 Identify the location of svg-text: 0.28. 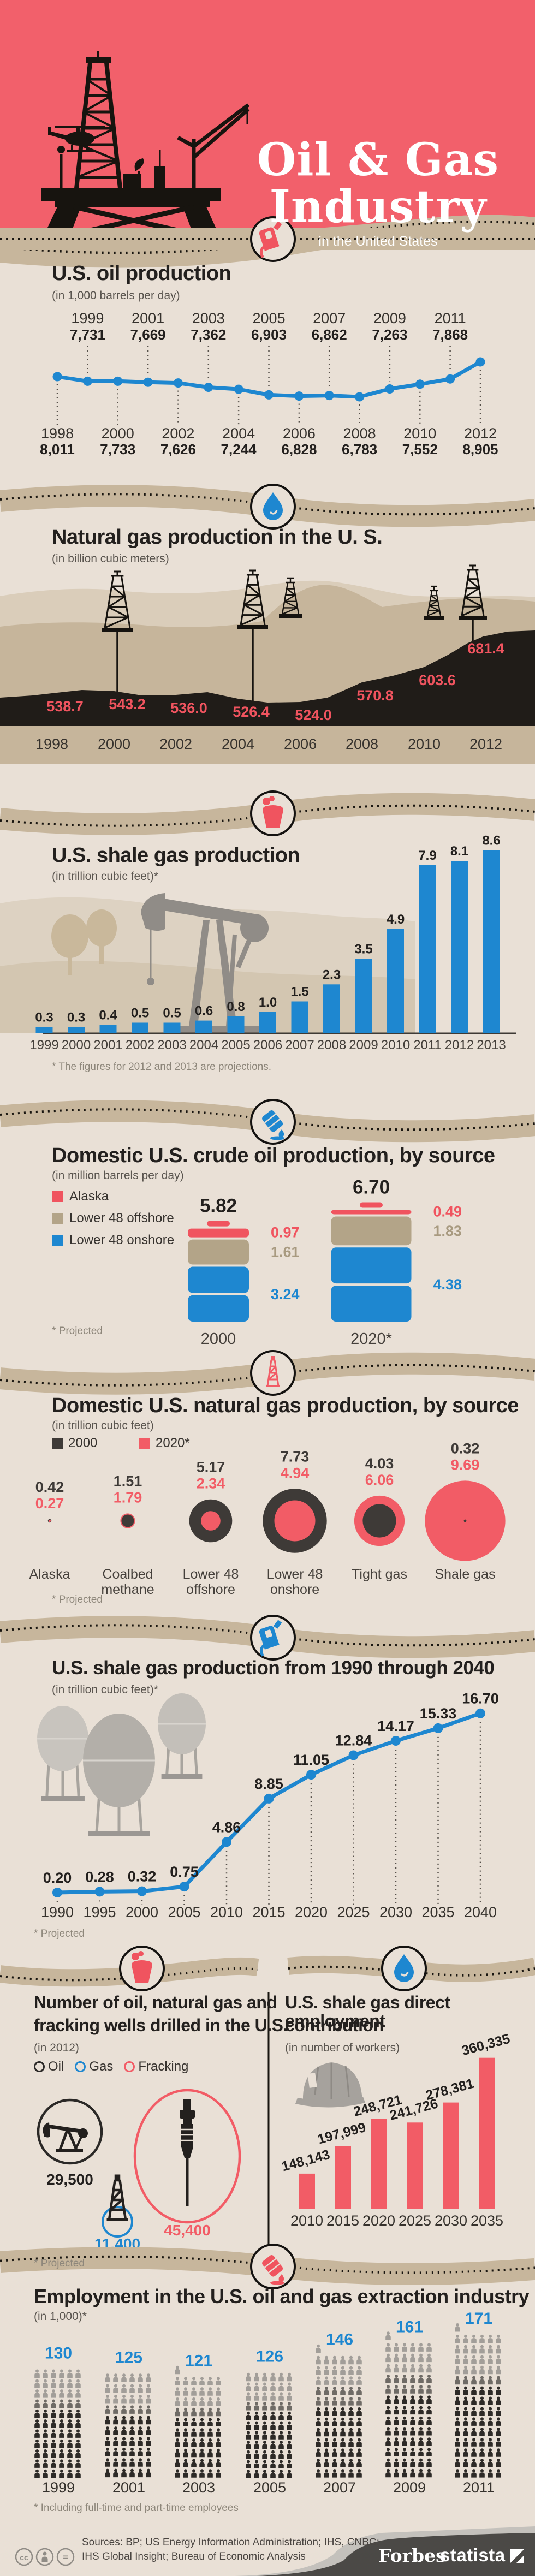
(99, 1877).